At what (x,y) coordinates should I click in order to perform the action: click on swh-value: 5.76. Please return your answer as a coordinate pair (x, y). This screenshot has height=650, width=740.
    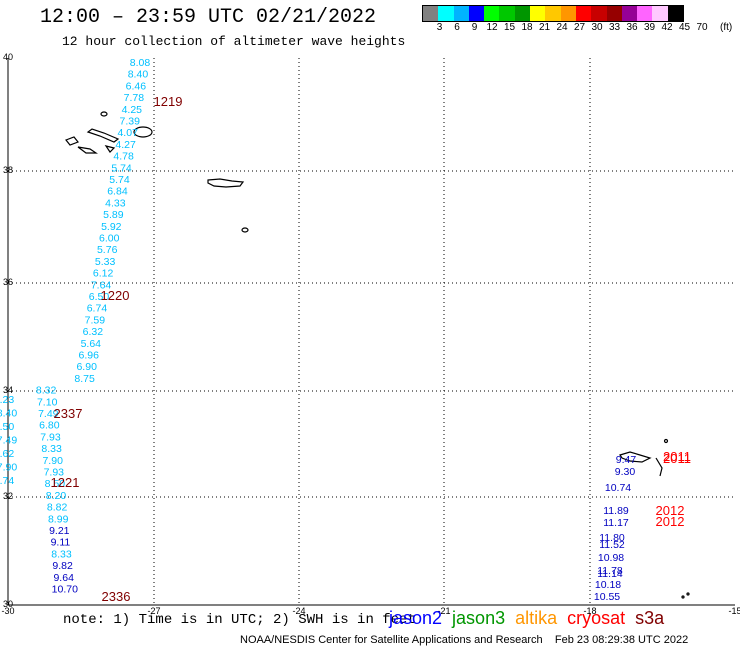
    Looking at the image, I should click on (107, 250).